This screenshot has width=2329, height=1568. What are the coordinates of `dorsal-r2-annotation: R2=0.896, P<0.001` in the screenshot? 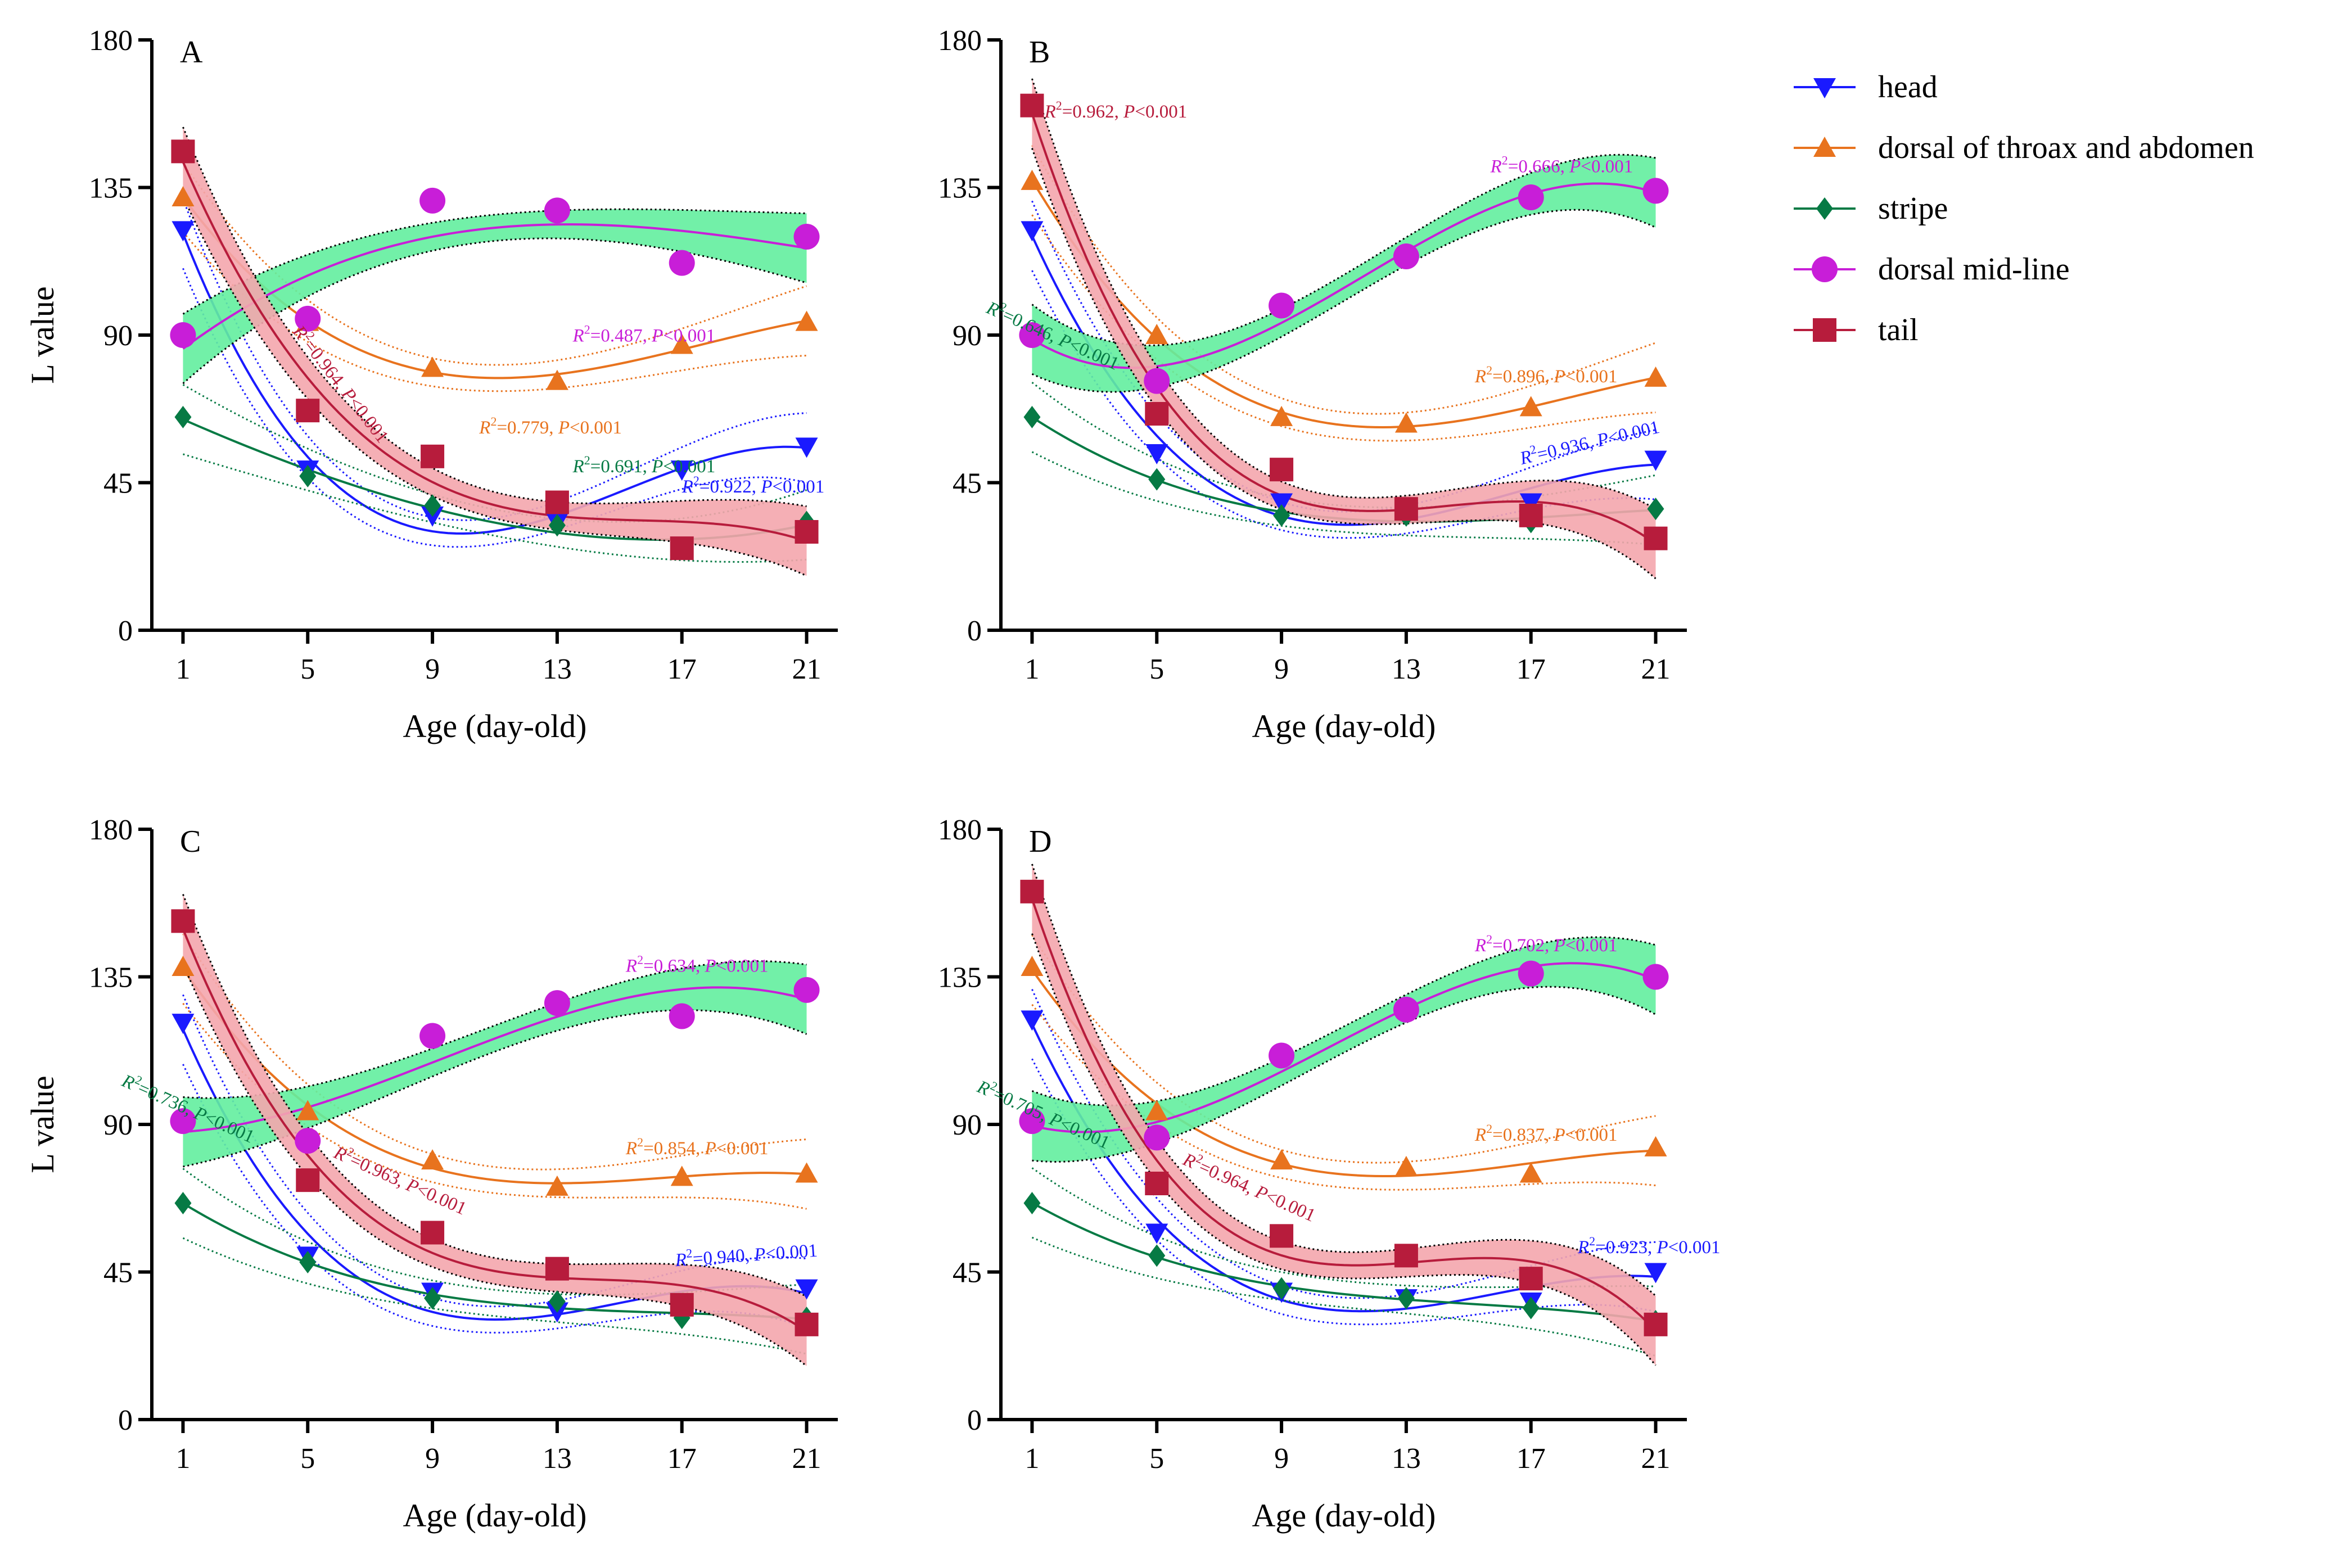 It's located at (1546, 375).